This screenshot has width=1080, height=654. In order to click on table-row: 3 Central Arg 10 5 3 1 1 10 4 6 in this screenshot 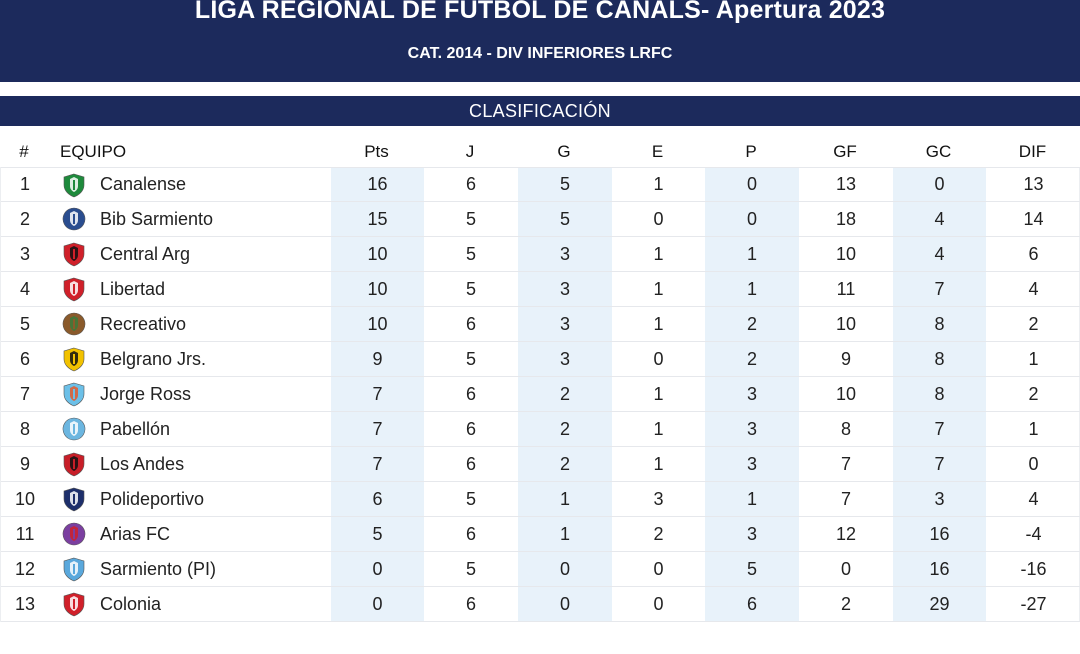, I will do `click(540, 254)`.